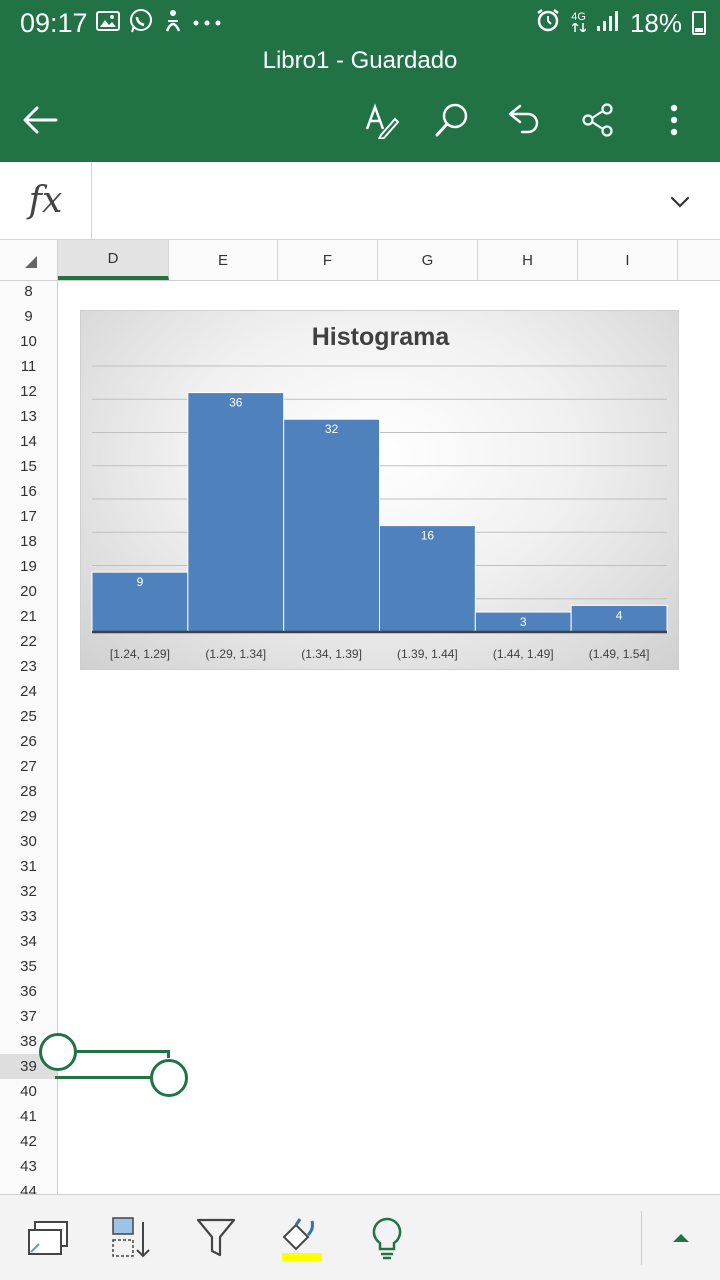 The height and width of the screenshot is (1280, 720). I want to click on network-label: 4G, so click(578, 16).